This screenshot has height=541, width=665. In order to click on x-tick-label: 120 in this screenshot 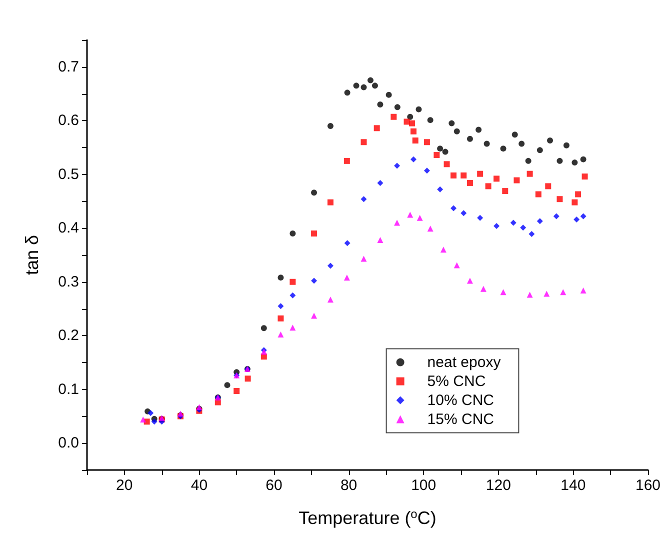, I will do `click(498, 485)`.